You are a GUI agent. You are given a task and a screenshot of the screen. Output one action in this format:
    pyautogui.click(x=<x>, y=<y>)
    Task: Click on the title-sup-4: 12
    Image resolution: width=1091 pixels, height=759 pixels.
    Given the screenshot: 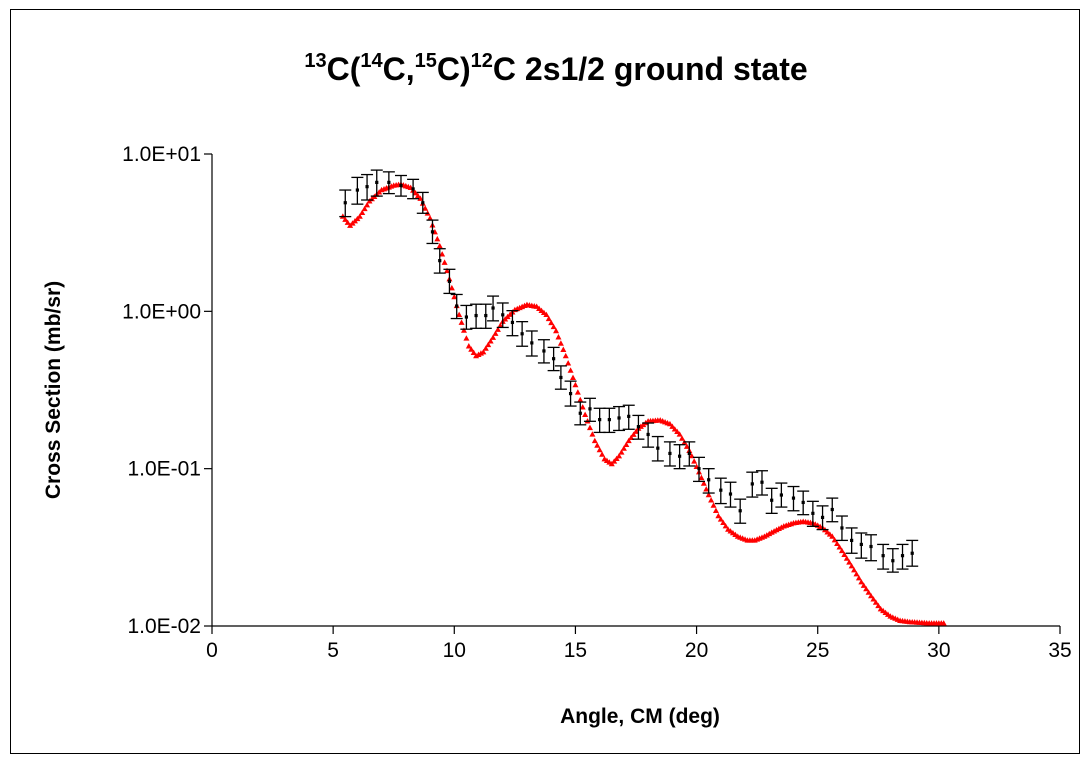 What is the action you would take?
    pyautogui.click(x=482, y=61)
    